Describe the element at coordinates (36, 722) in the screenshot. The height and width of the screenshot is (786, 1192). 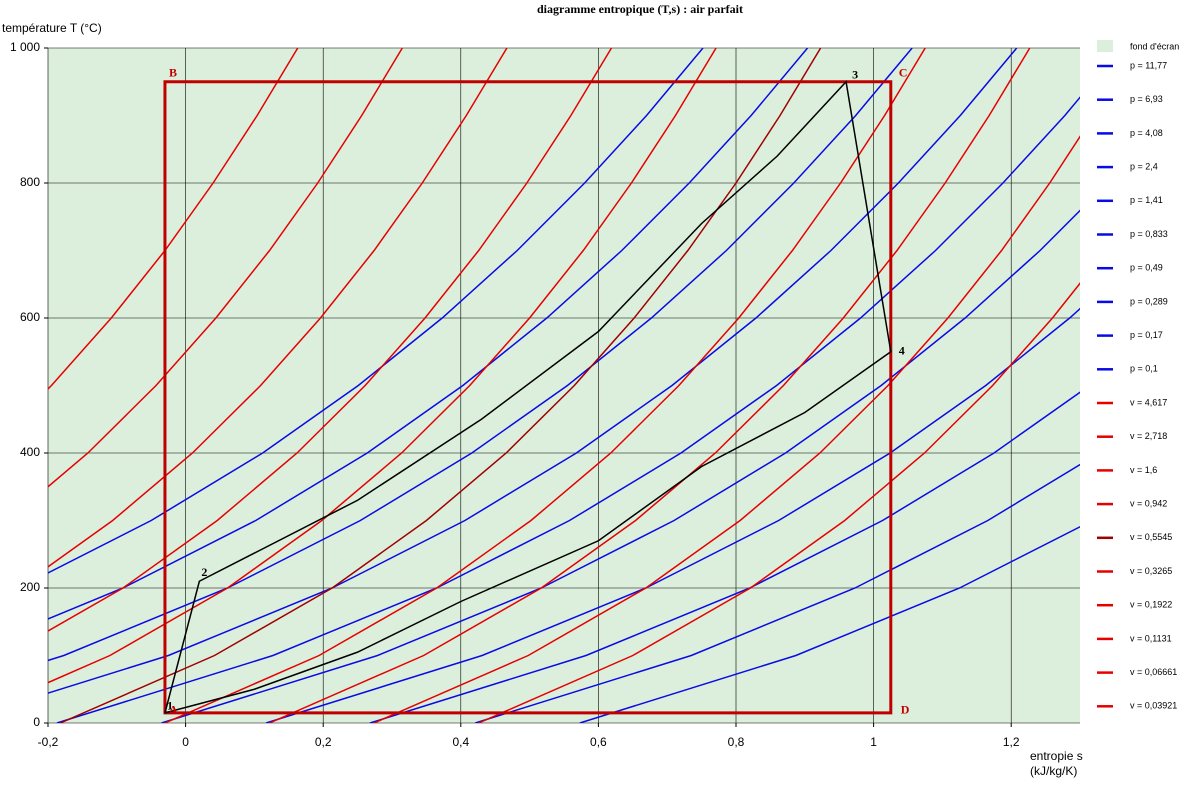
I see `y-tick-label: 0` at that location.